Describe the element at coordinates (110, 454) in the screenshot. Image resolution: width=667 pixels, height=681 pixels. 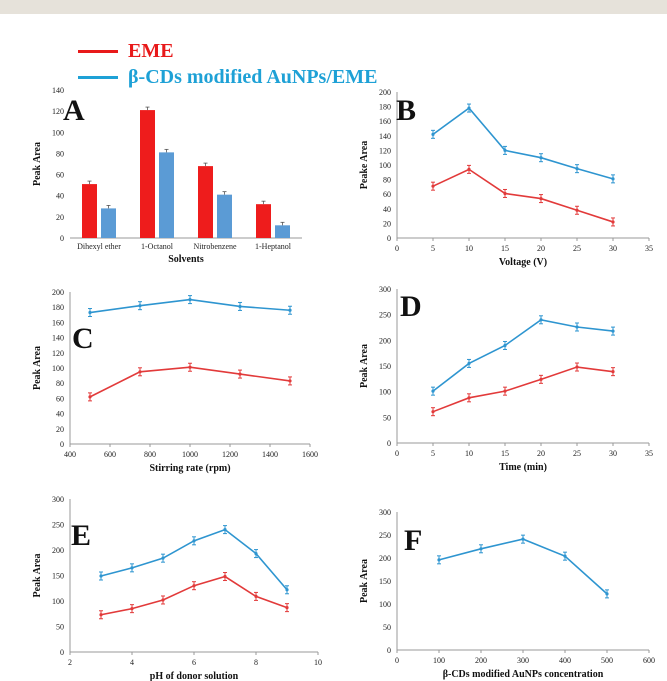
I see `x-tick-label: 600` at that location.